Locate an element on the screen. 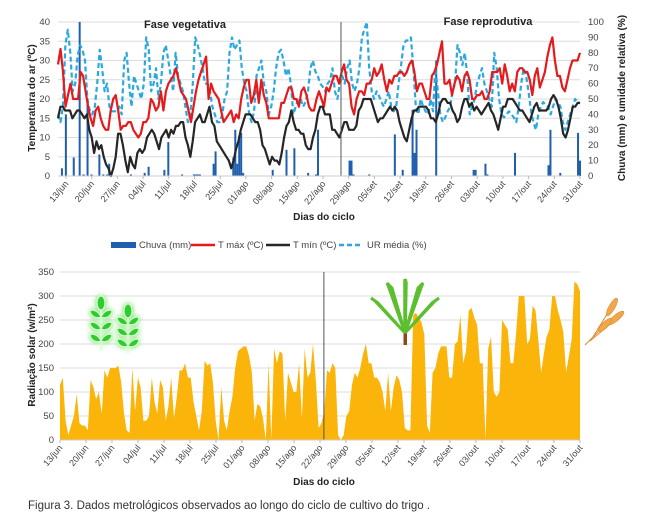 The height and width of the screenshot is (529, 648). right-y-axis-ticks: 0 10 20 30 40 50 60 70 80 90 100 is located at coordinates (596, 99).